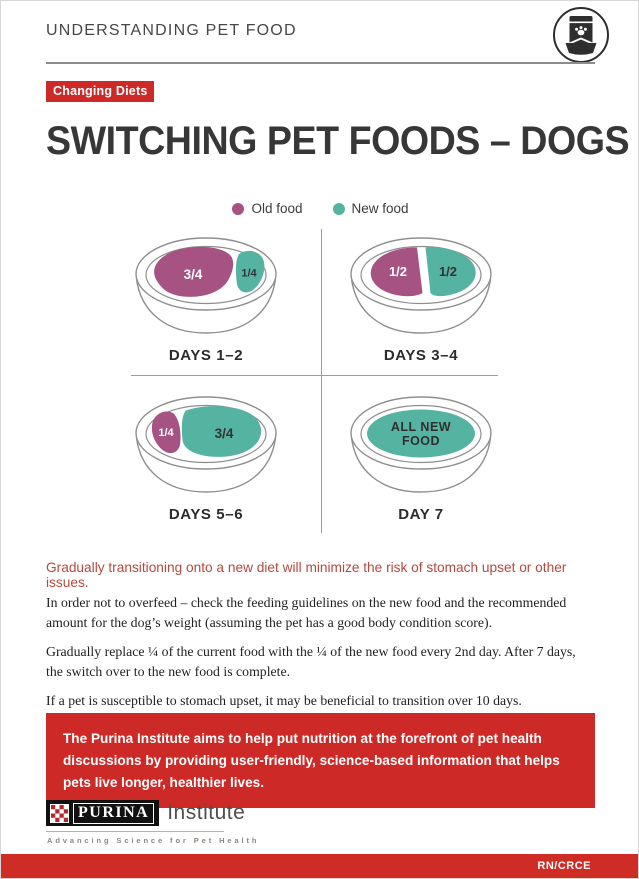 The width and height of the screenshot is (639, 879). Describe the element at coordinates (206, 444) in the screenshot. I see `bowl-days-5-6-graphic: 1/4 3/4` at that location.